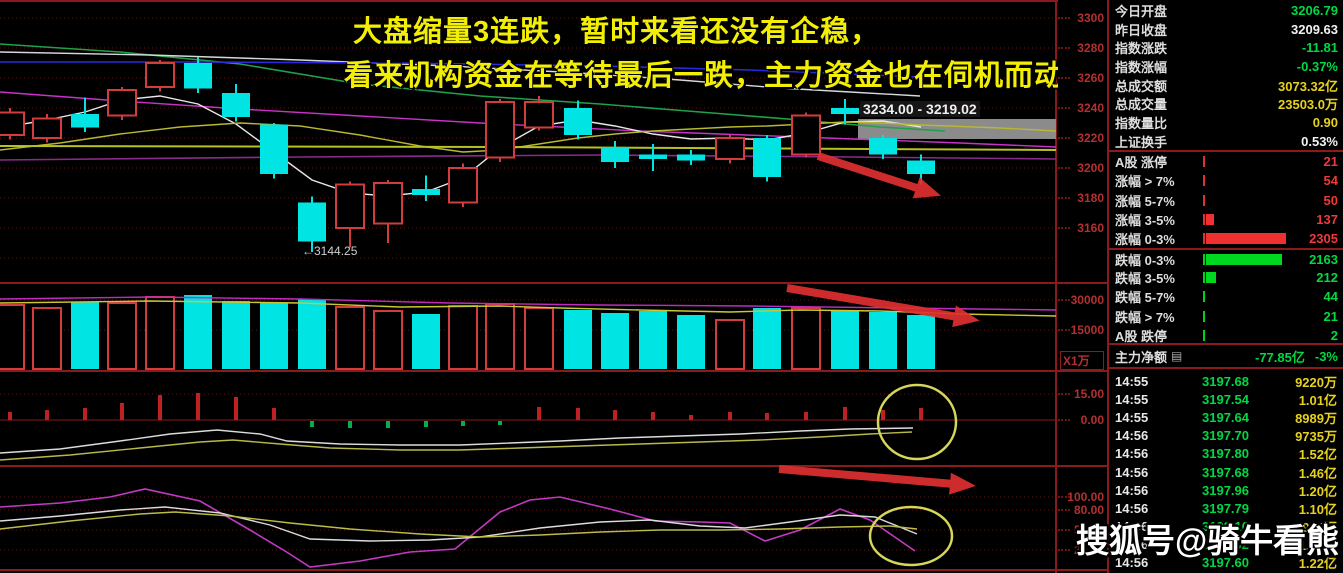 The height and width of the screenshot is (573, 1343). Describe the element at coordinates (1141, 163) in the screenshot. I see `breadth-label: A股 涨停` at that location.